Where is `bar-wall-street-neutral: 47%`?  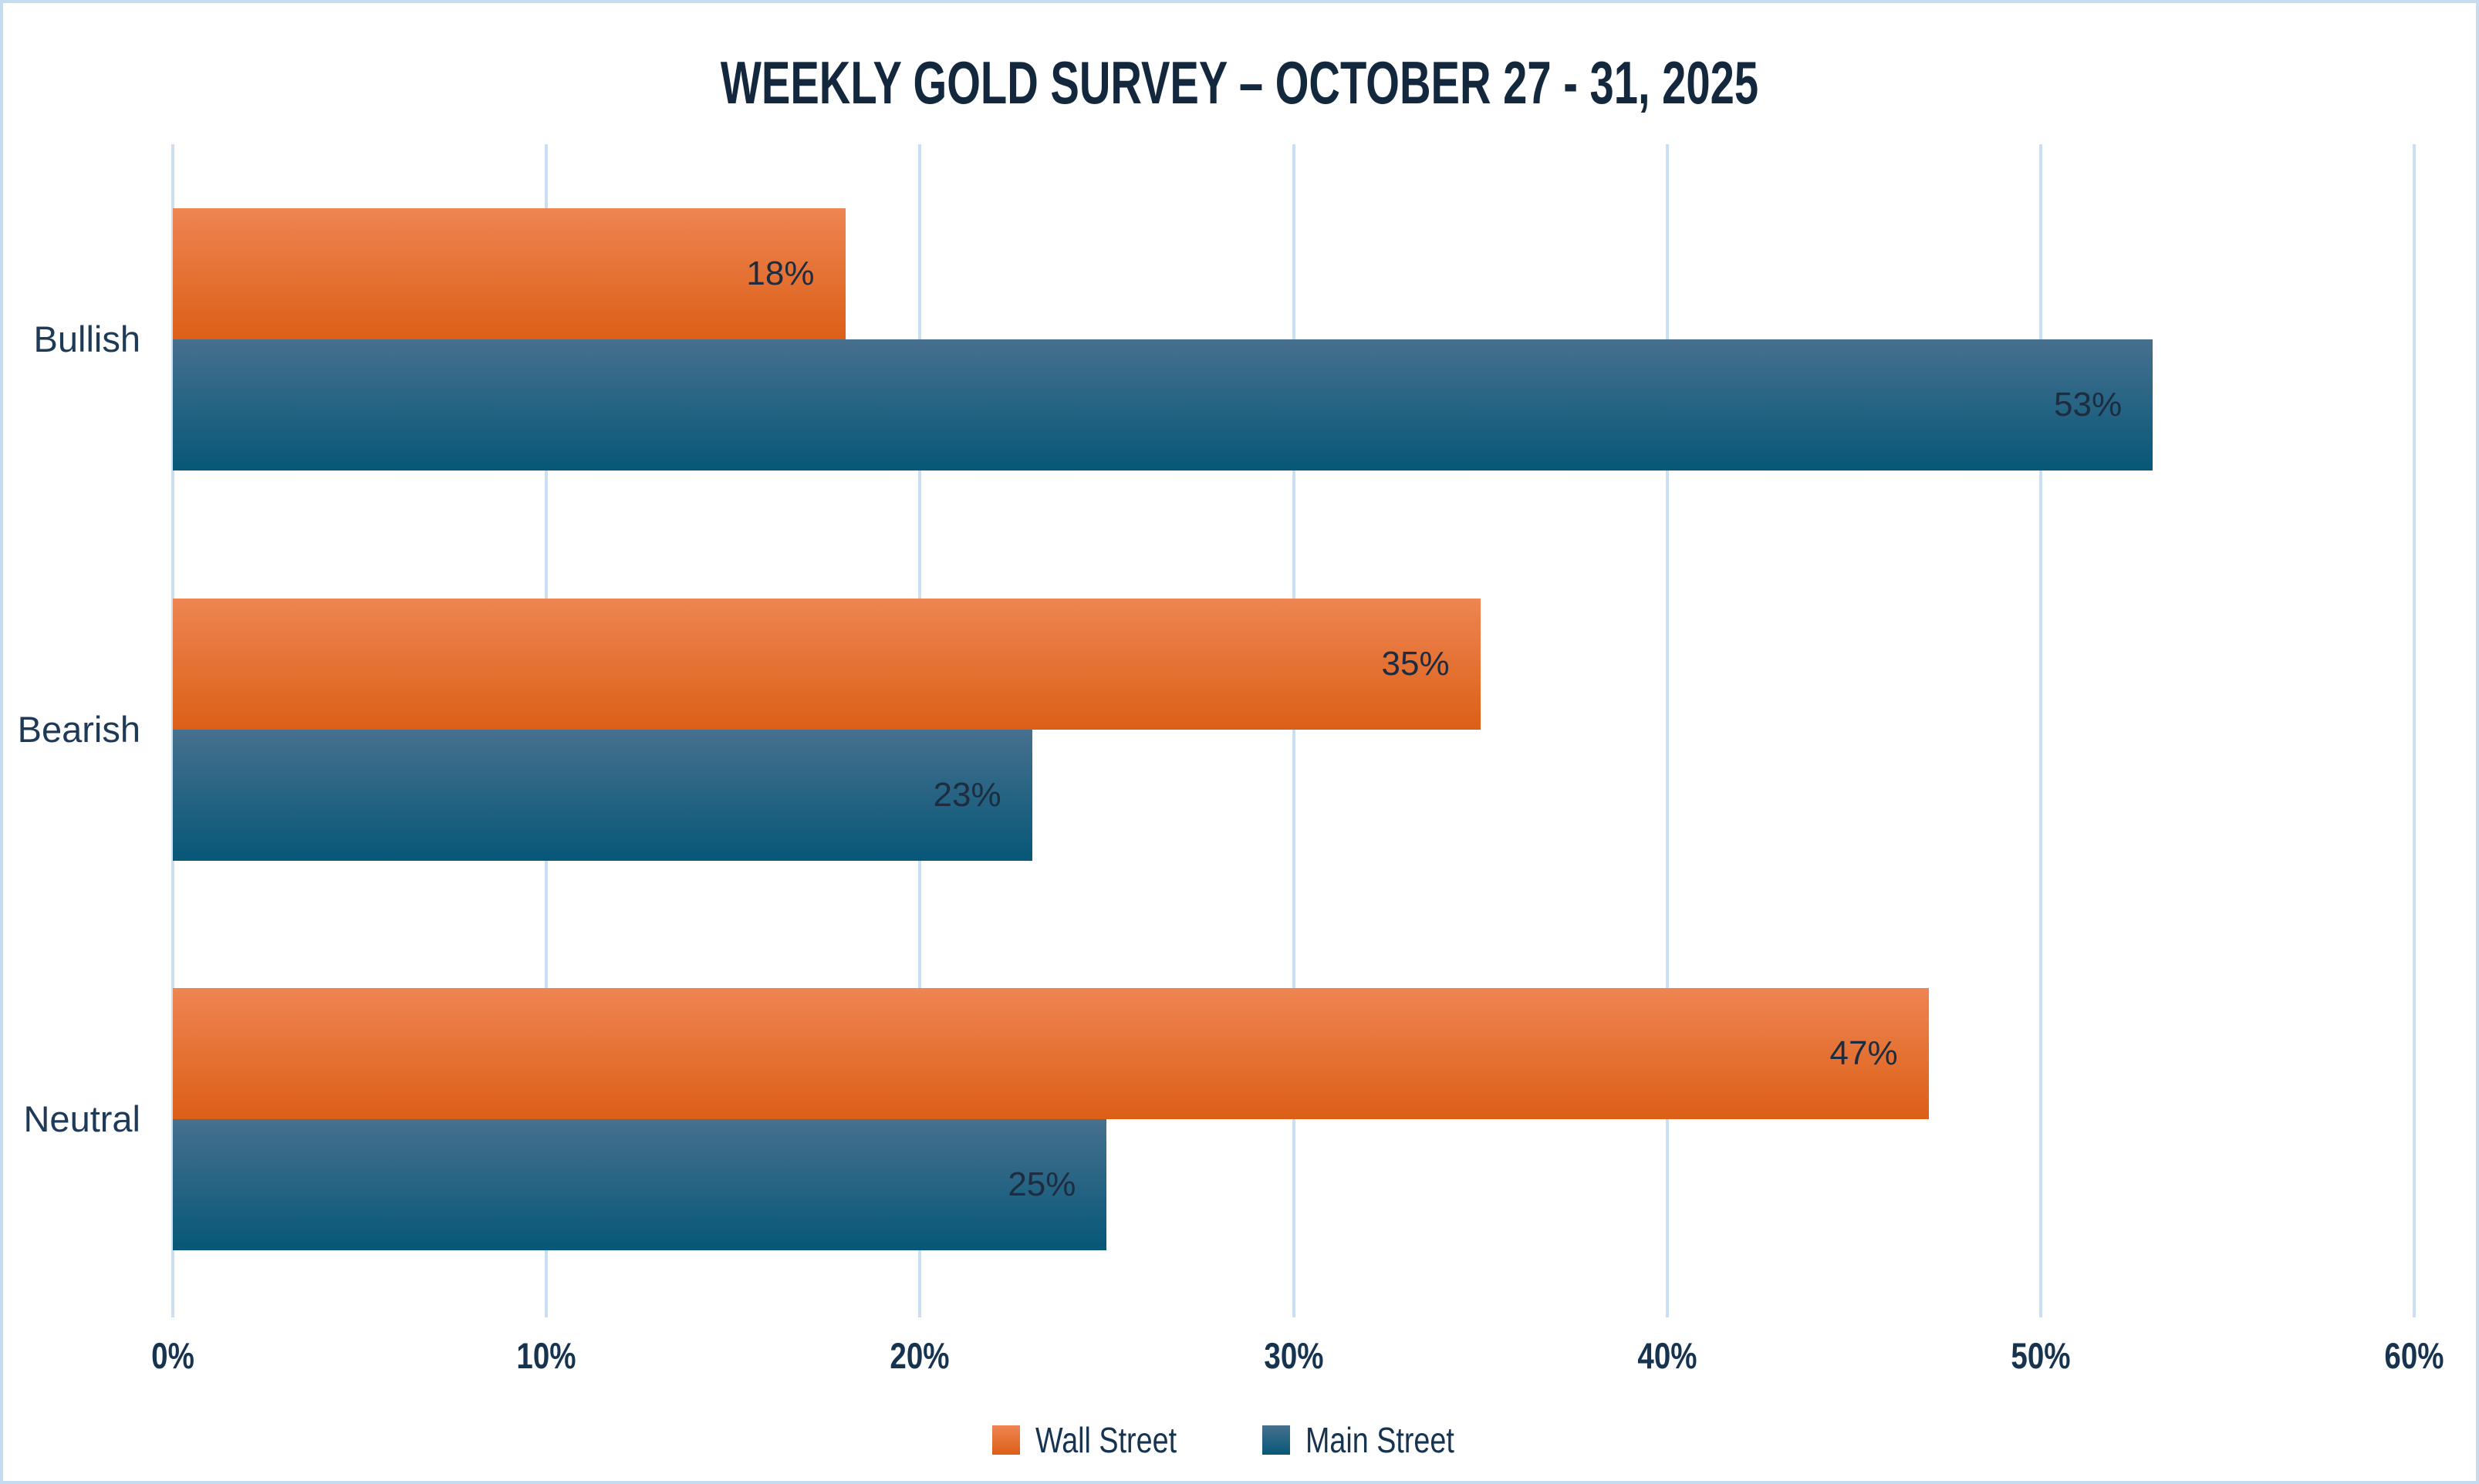
bar-wall-street-neutral: 47% is located at coordinates (1051, 1054).